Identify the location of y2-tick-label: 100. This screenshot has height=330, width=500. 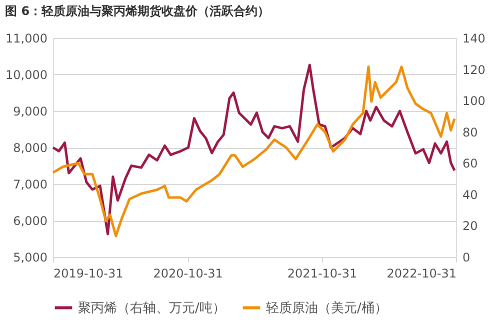
(474, 101).